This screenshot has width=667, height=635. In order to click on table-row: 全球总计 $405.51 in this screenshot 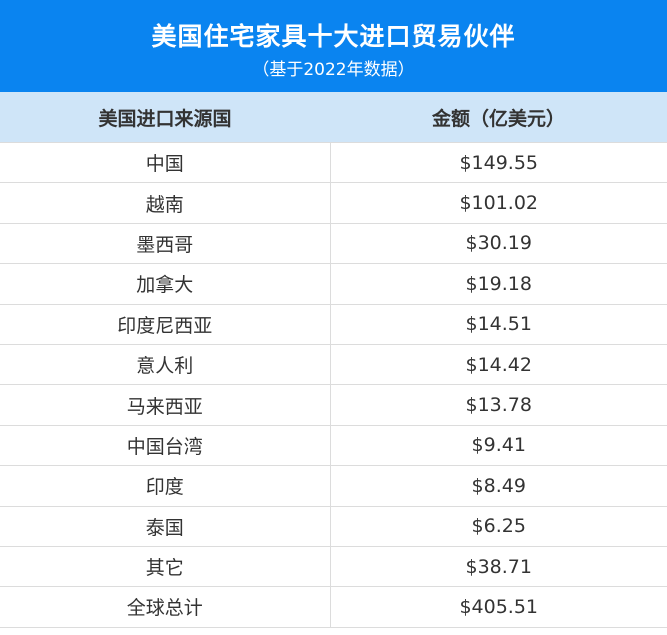, I will do `click(333, 607)`.